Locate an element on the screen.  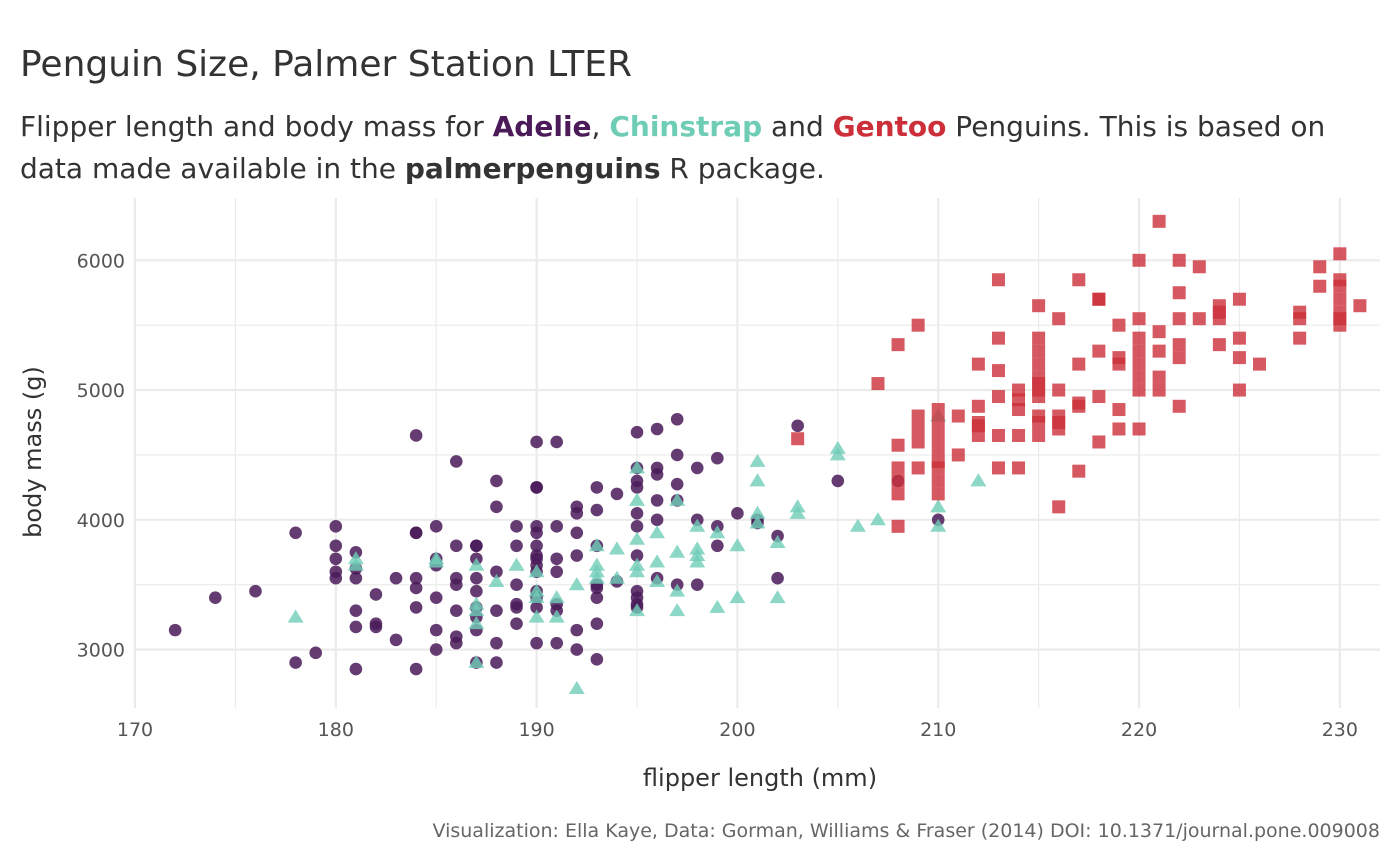
subtitle-gentoo-label: Gentoo is located at coordinates (889, 126).